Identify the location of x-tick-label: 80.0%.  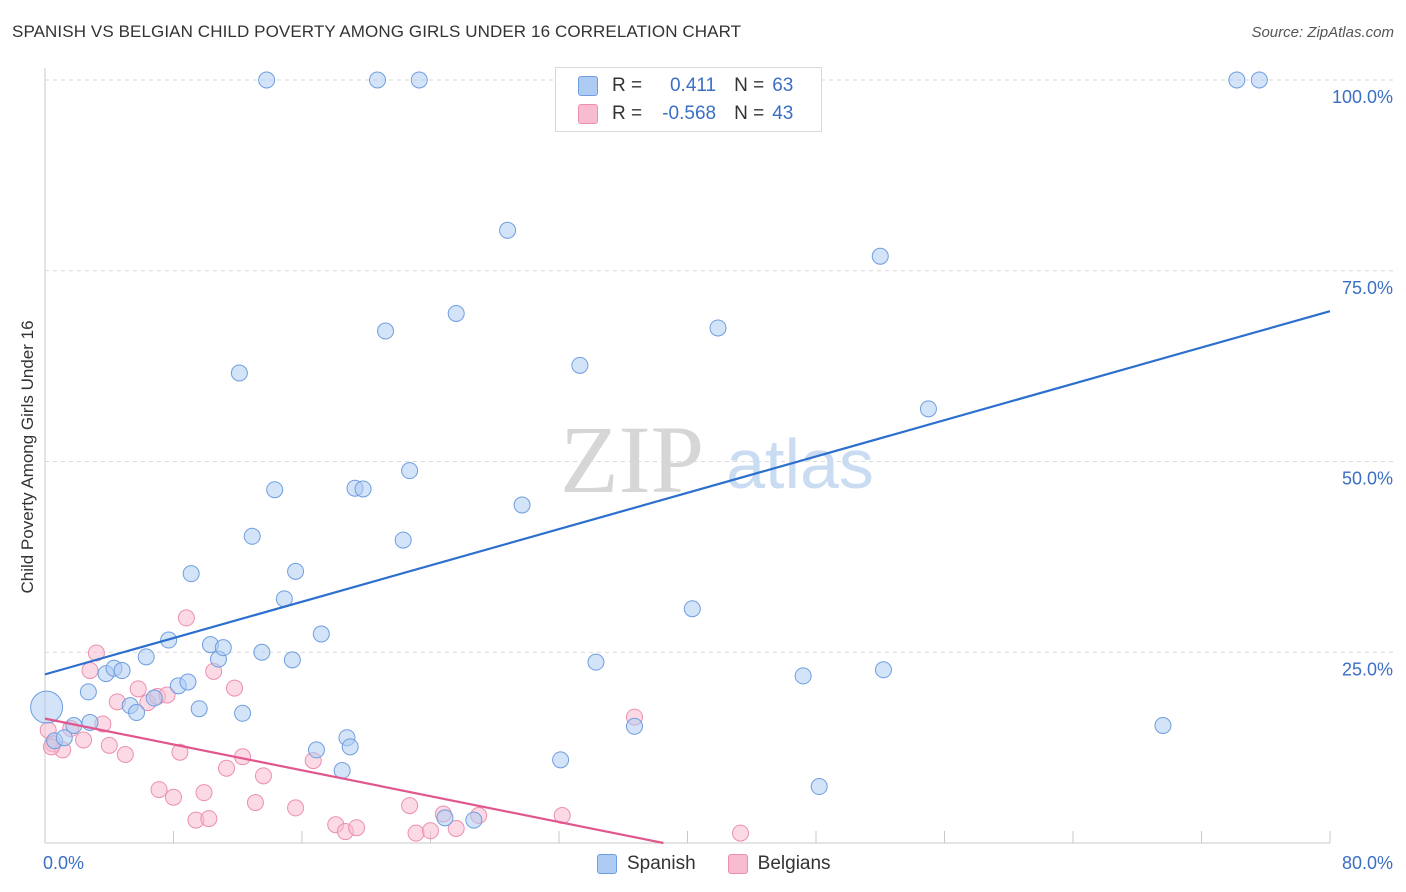
(1367, 863).